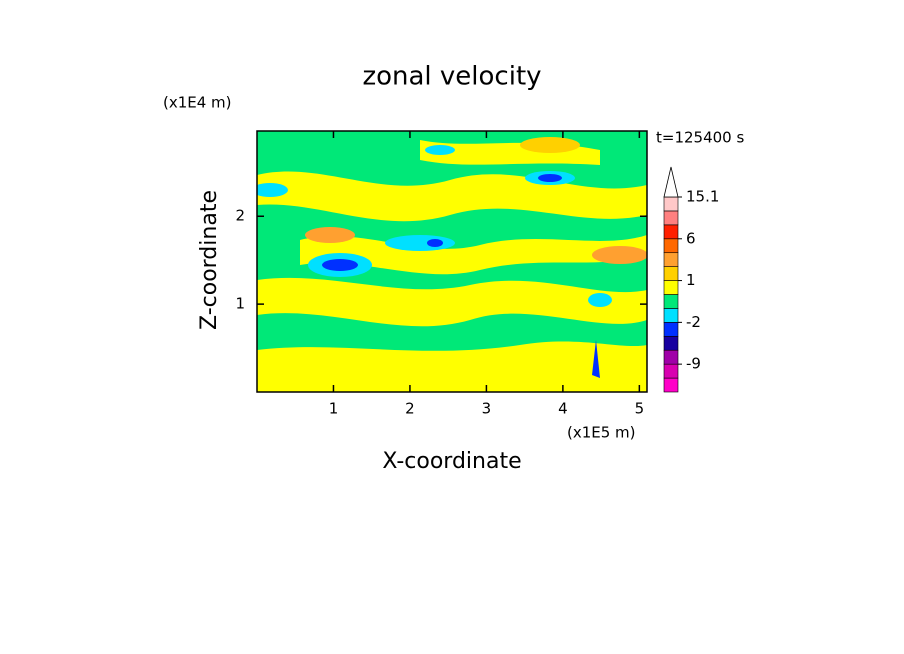 This screenshot has width=904, height=654. What do you see at coordinates (240, 304) in the screenshot?
I see `y-tick-label: 1` at bounding box center [240, 304].